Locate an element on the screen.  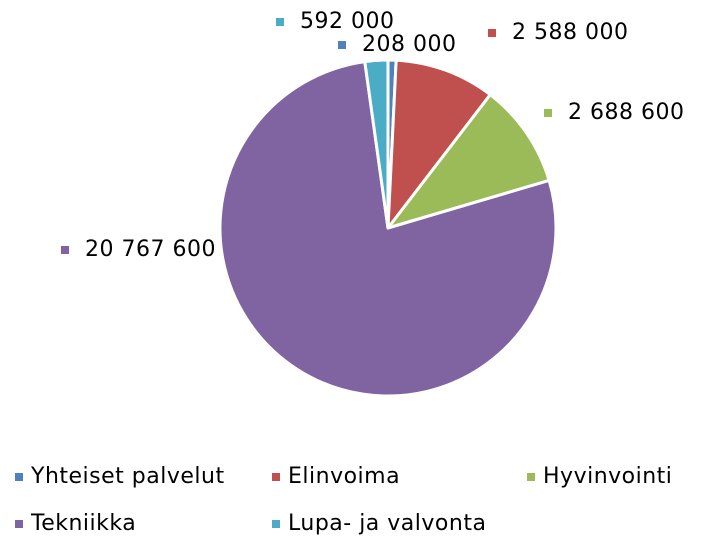
data-label: 208 000 is located at coordinates (409, 44).